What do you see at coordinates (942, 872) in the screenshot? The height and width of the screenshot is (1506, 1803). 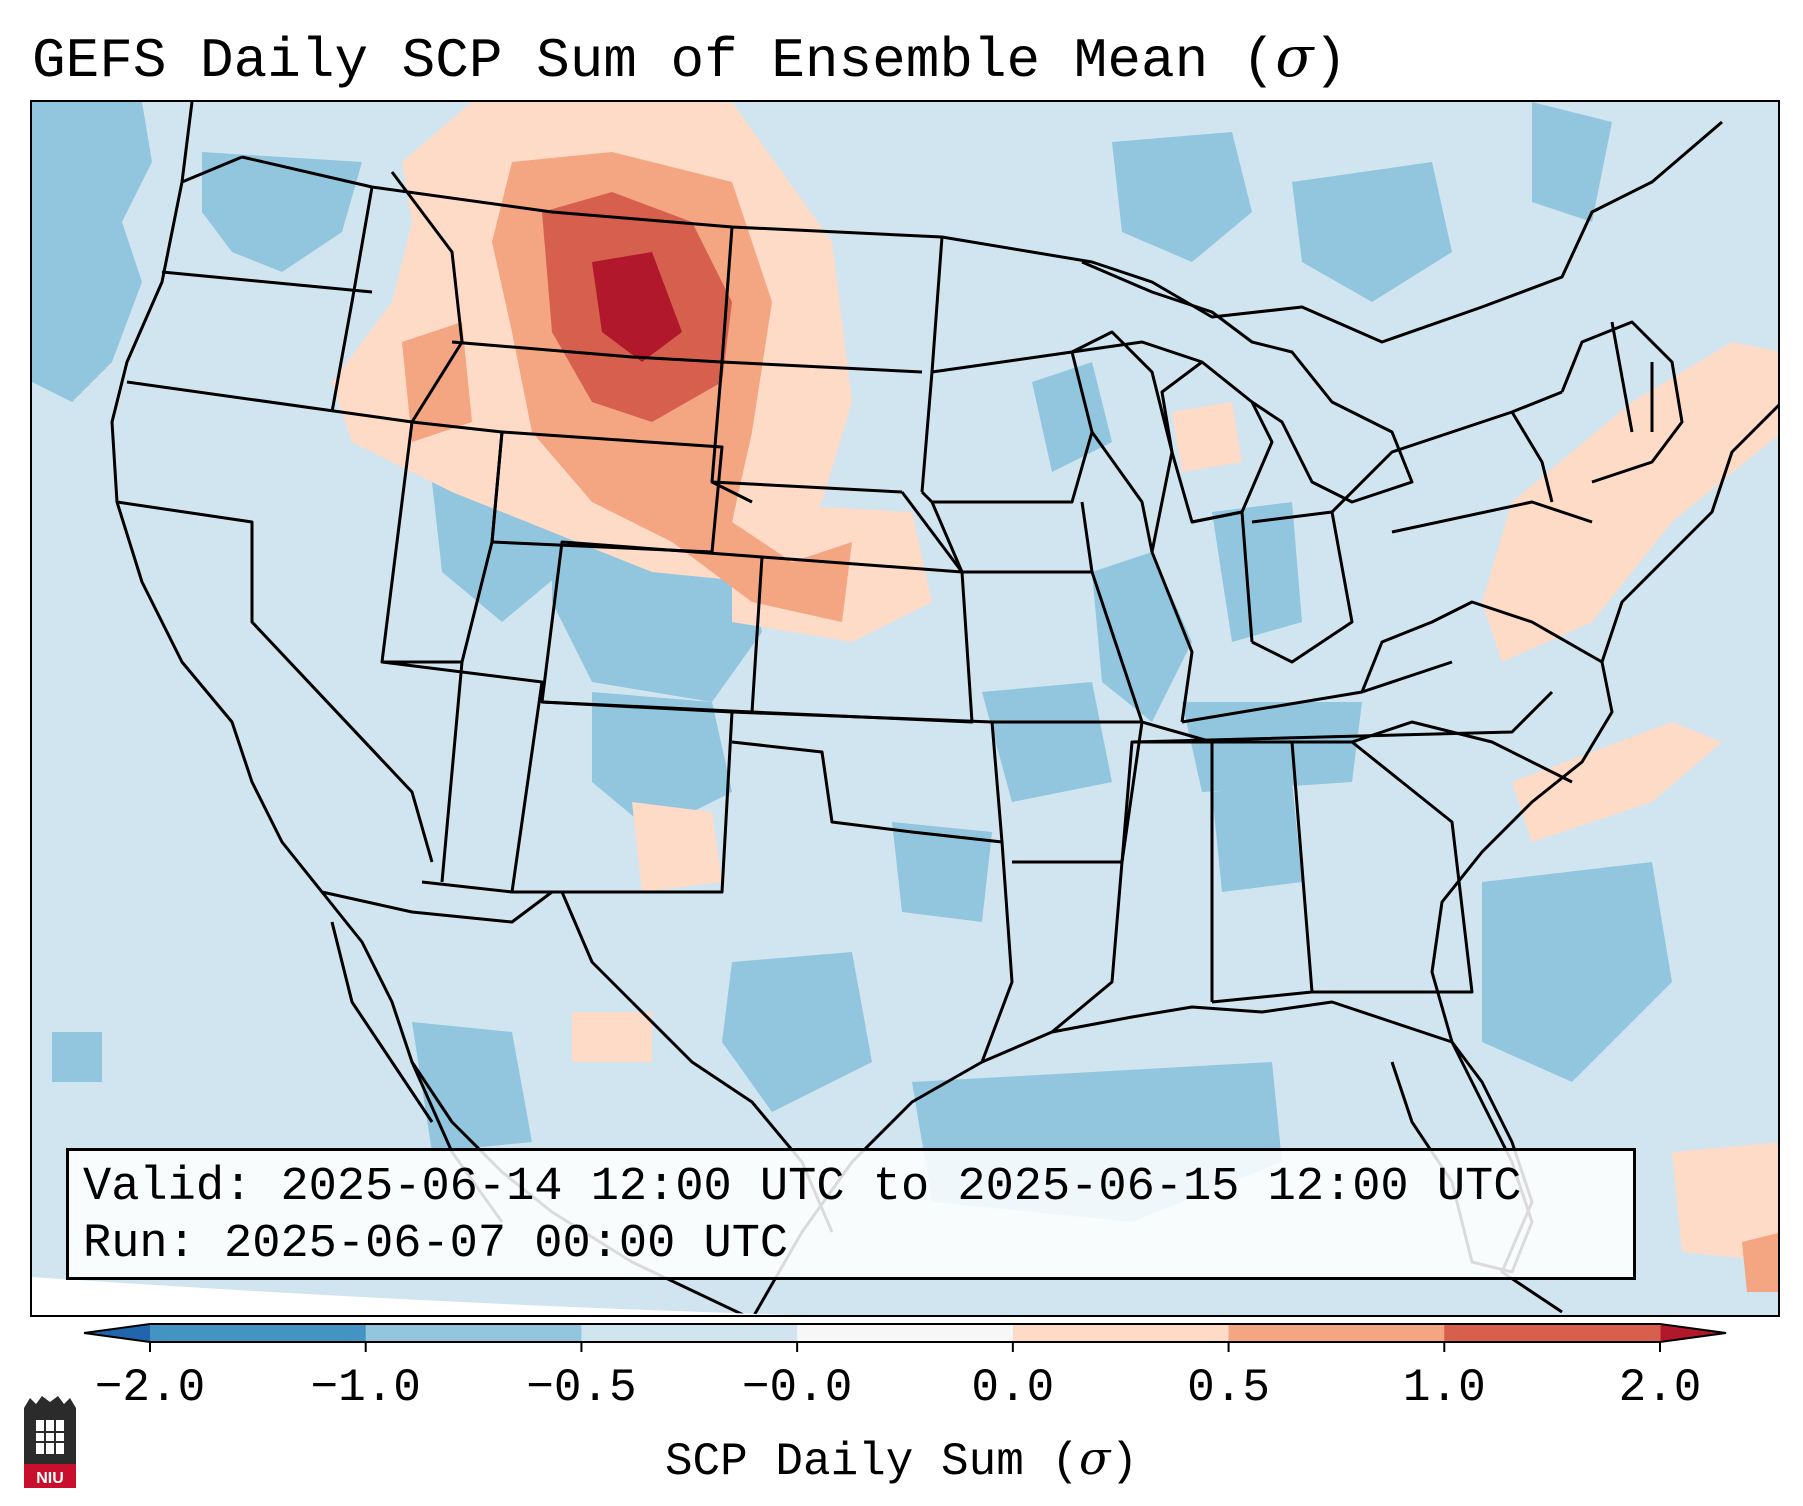 I see `texas-east-blue-area` at bounding box center [942, 872].